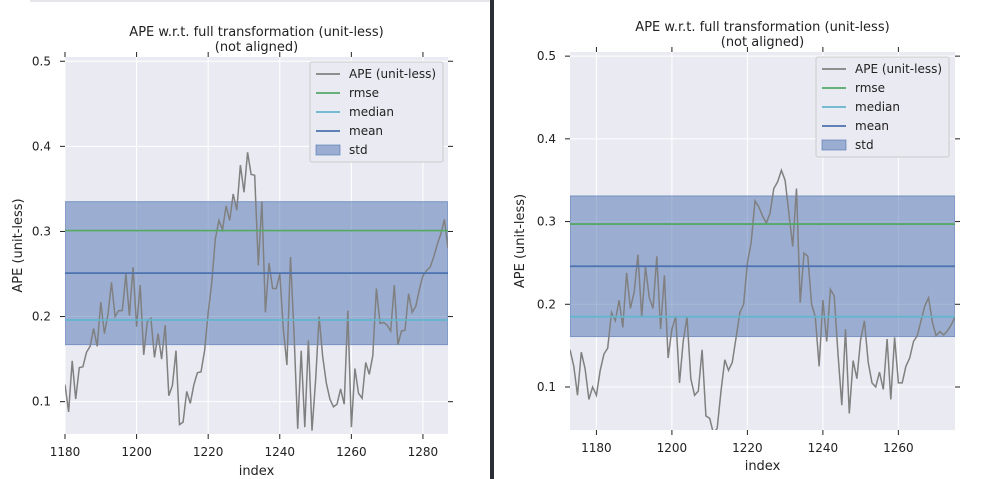  I want to click on top-edge-line, so click(260, 1).